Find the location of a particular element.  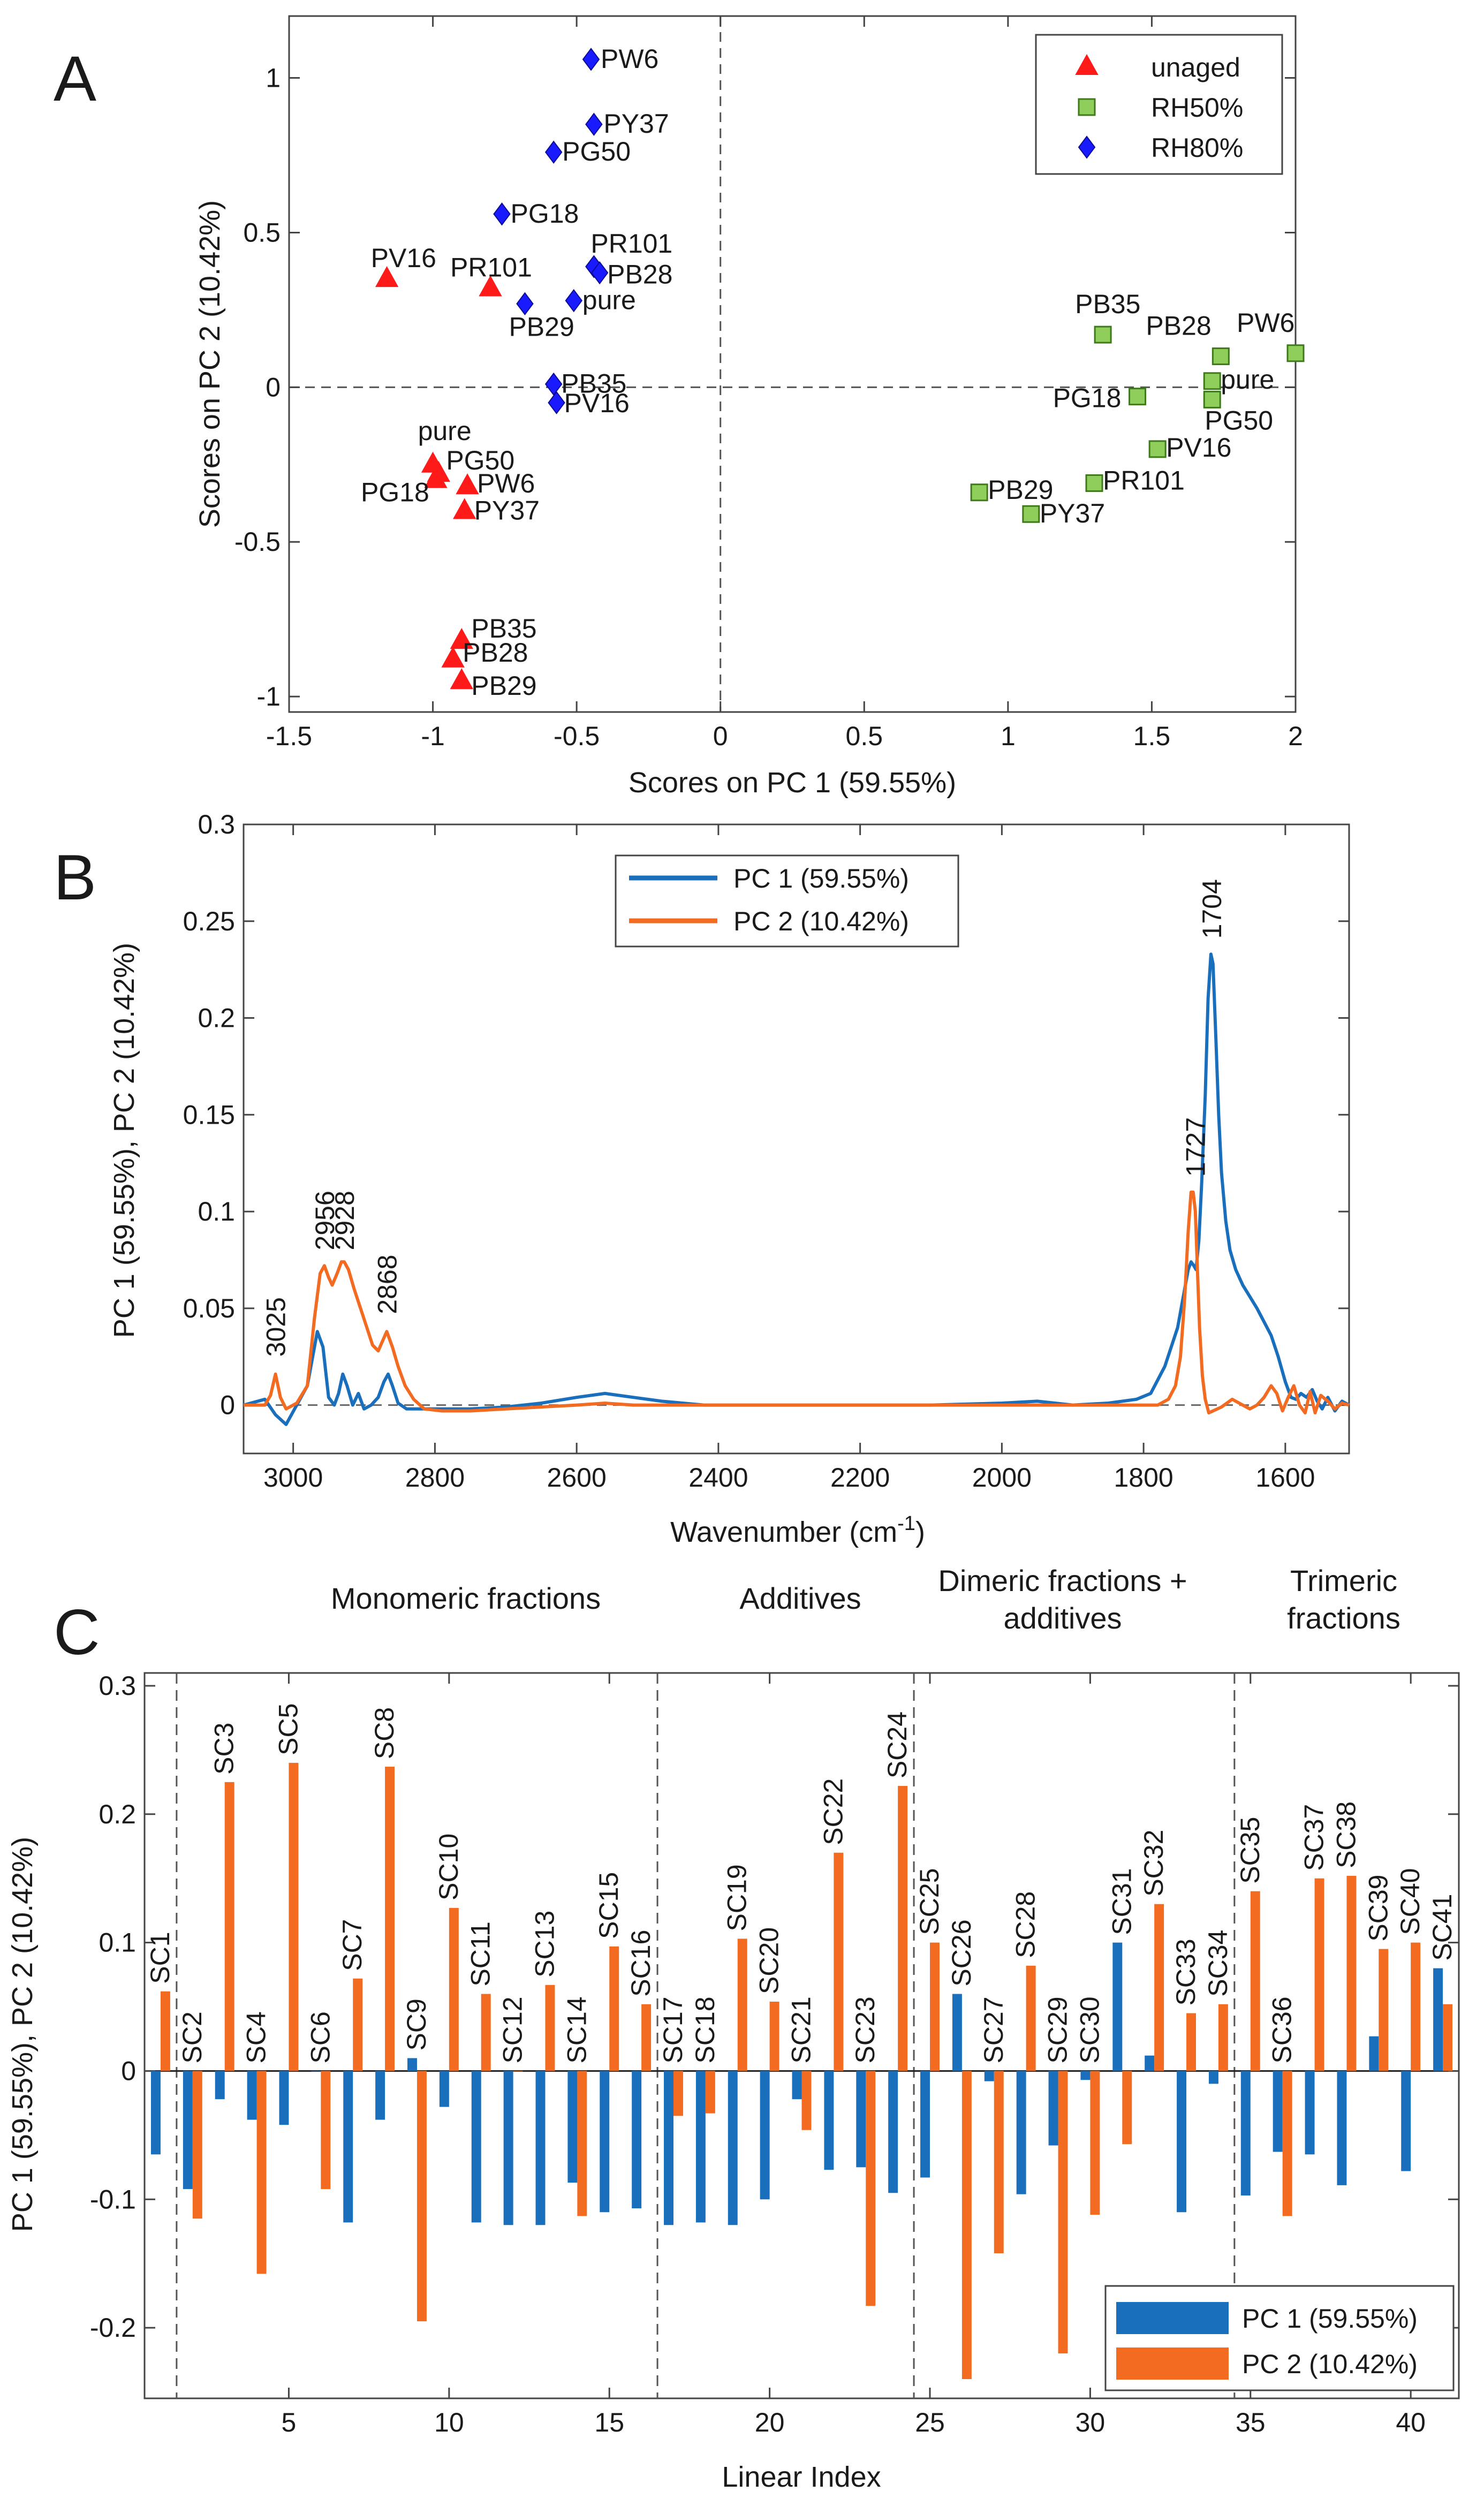

bar-pc1-sc4 is located at coordinates (252, 2096).